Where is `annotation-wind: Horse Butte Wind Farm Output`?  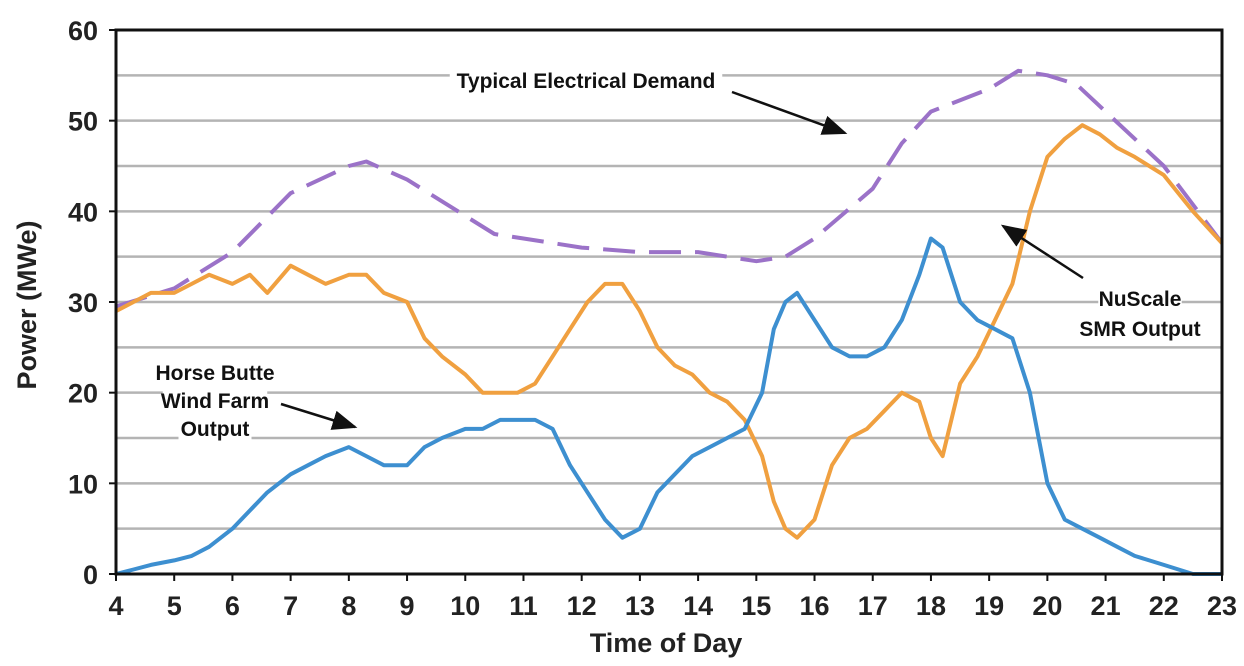 annotation-wind: Horse Butte Wind Farm Output is located at coordinates (255, 401).